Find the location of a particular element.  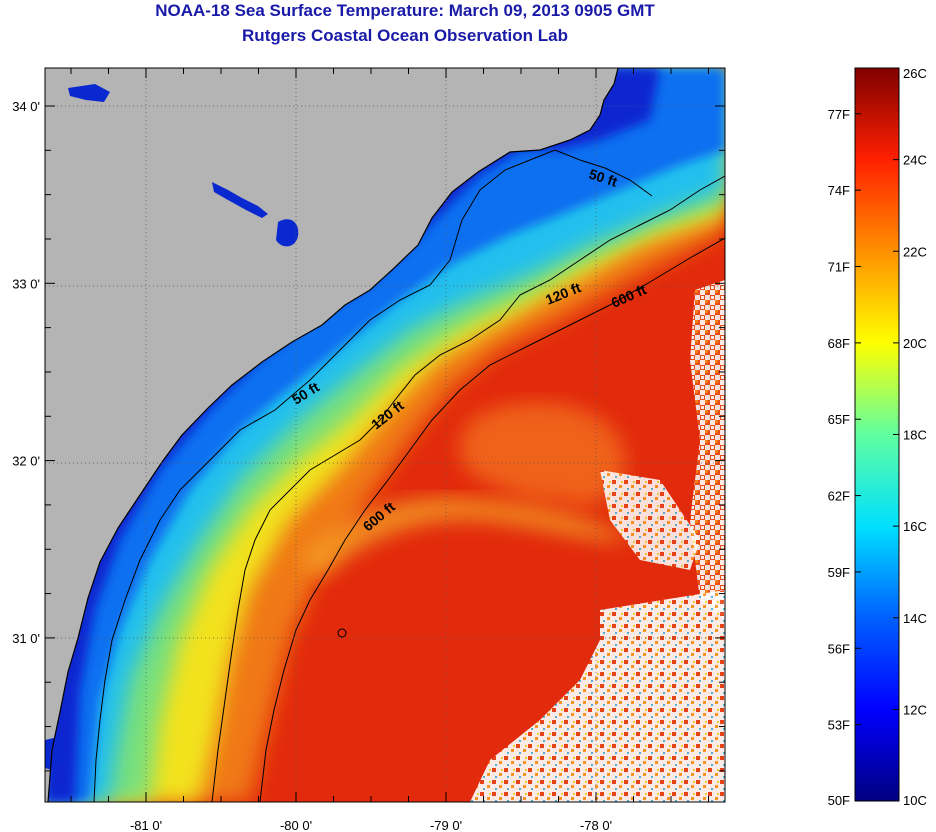

cold-filament is located at coordinates (465, 539).